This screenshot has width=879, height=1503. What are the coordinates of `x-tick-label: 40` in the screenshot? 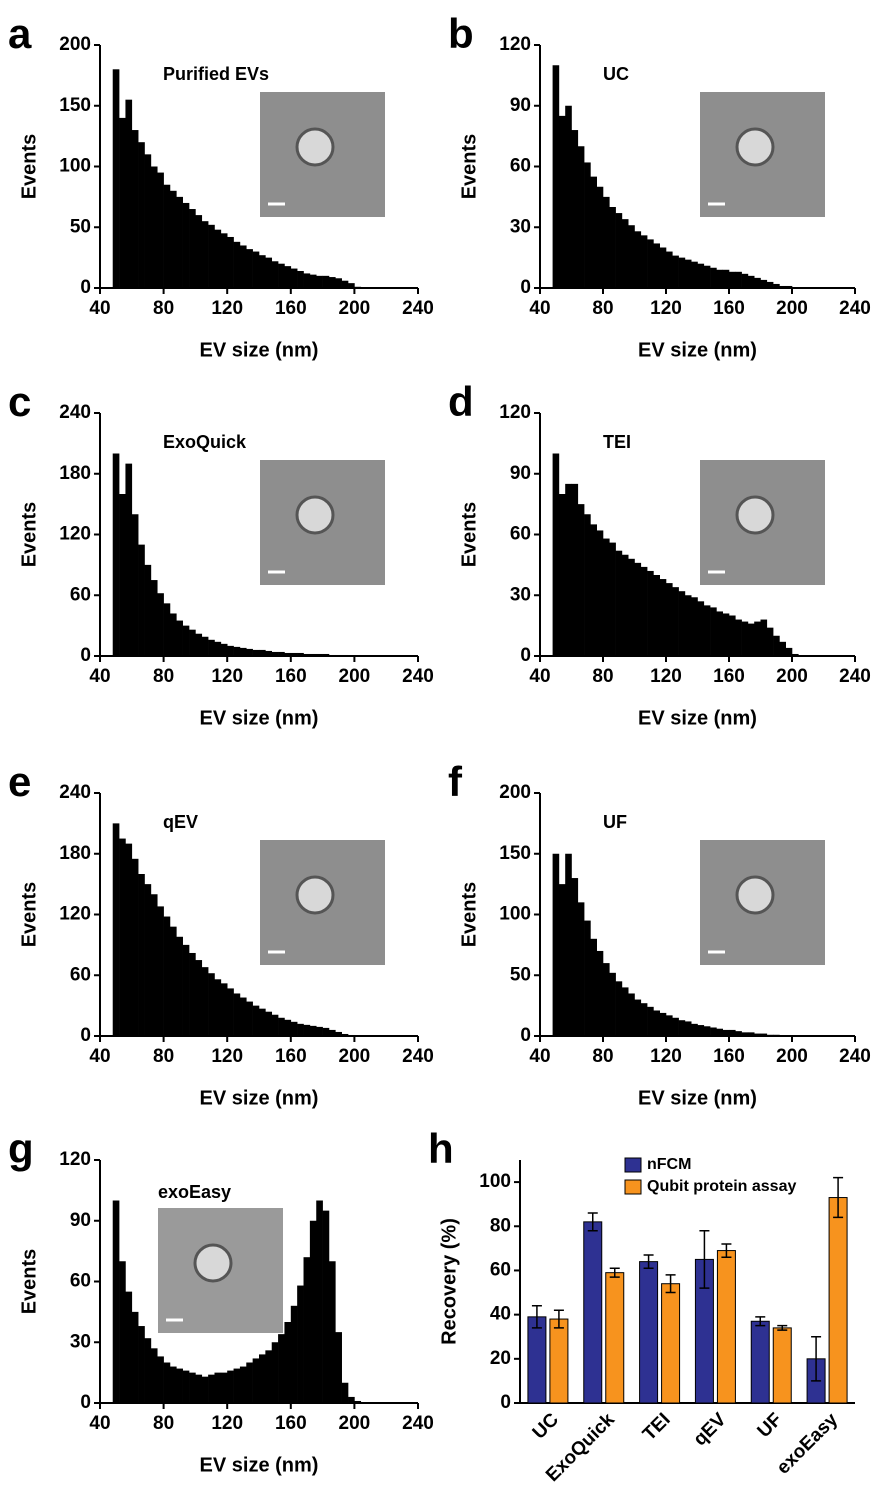 It's located at (99, 676).